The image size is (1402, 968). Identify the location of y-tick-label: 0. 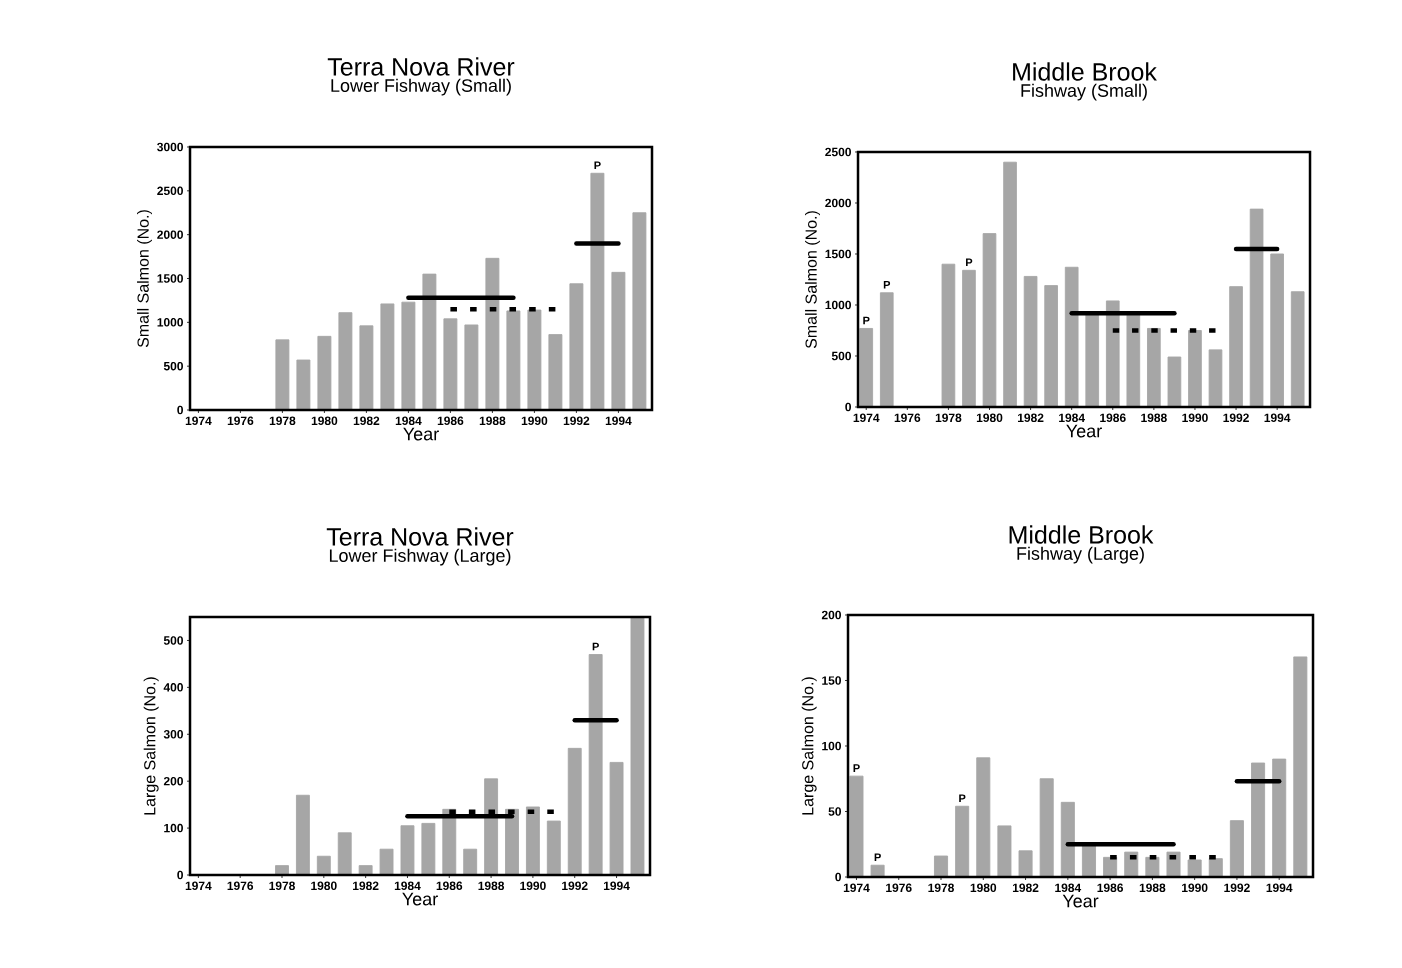
(848, 407).